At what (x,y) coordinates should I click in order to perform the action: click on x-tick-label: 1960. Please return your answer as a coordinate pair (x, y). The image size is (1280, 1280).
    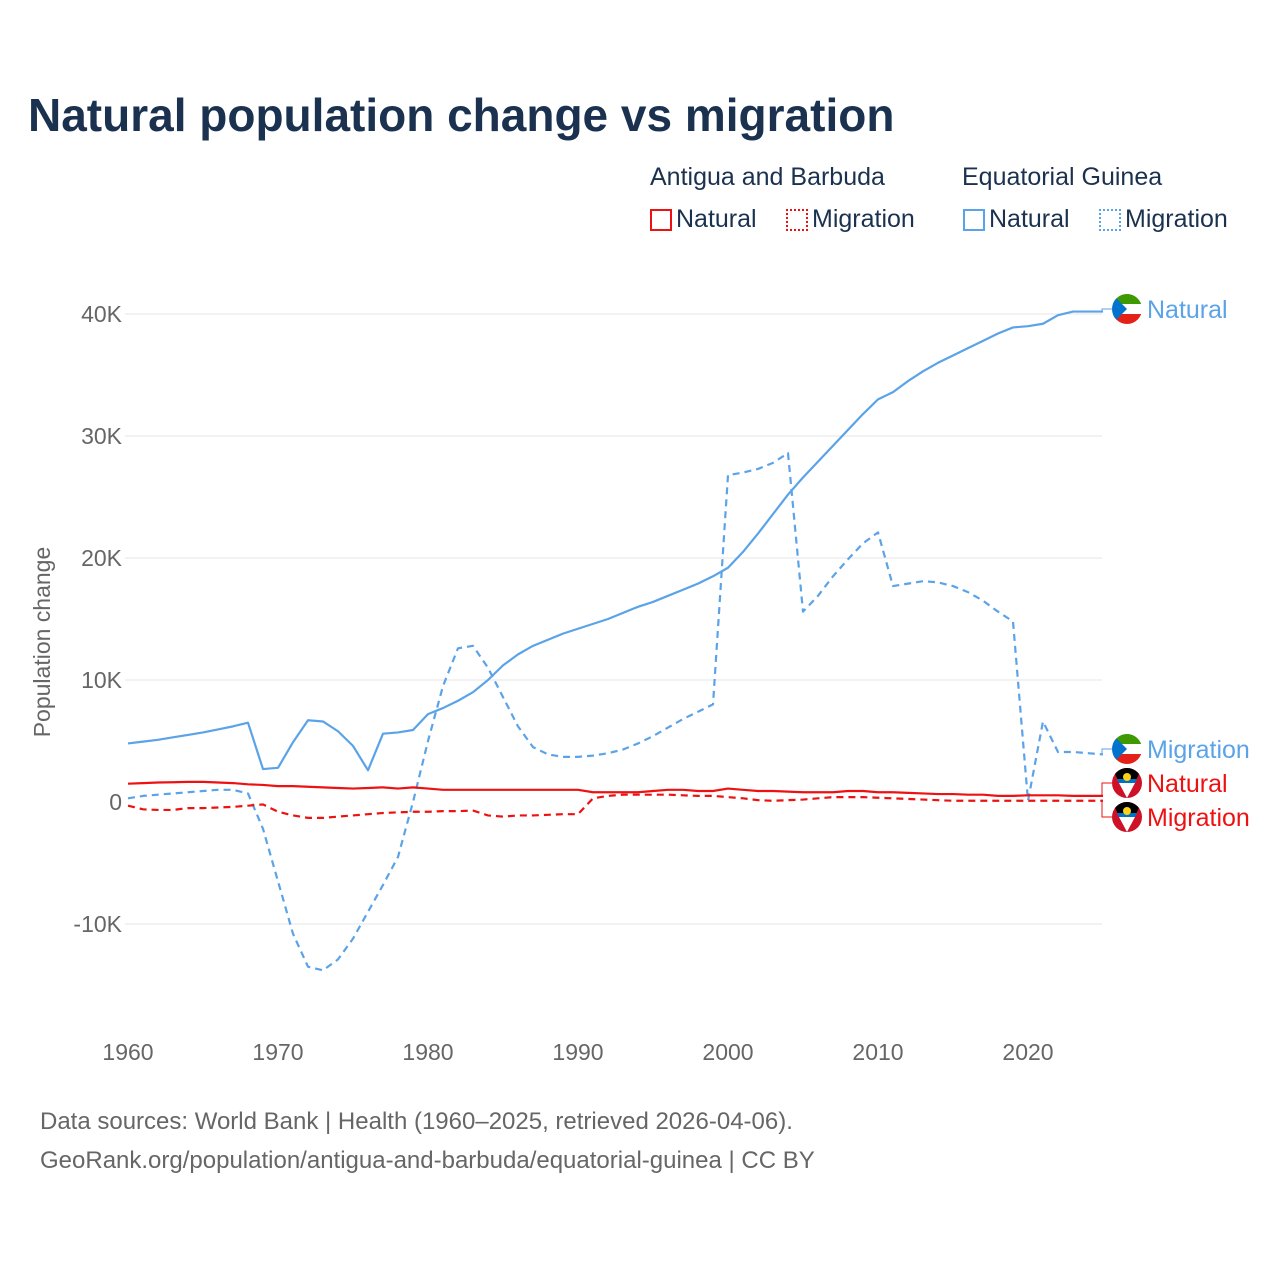
    Looking at the image, I should click on (127, 1052).